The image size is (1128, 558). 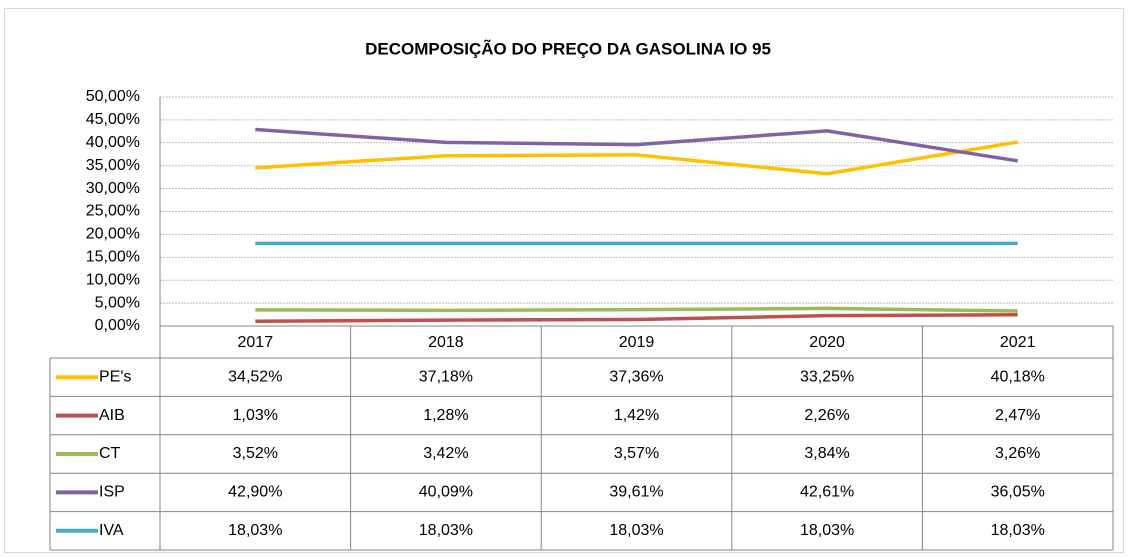 What do you see at coordinates (636, 376) in the screenshot?
I see `table-value: 37,36%` at bounding box center [636, 376].